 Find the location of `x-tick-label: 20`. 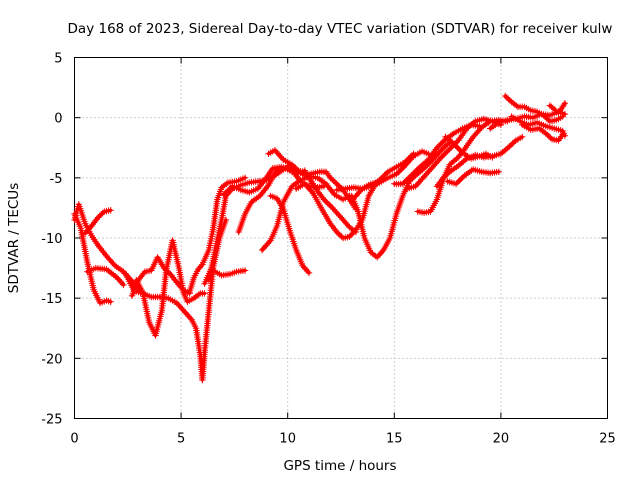

x-tick-label: 20 is located at coordinates (501, 439).